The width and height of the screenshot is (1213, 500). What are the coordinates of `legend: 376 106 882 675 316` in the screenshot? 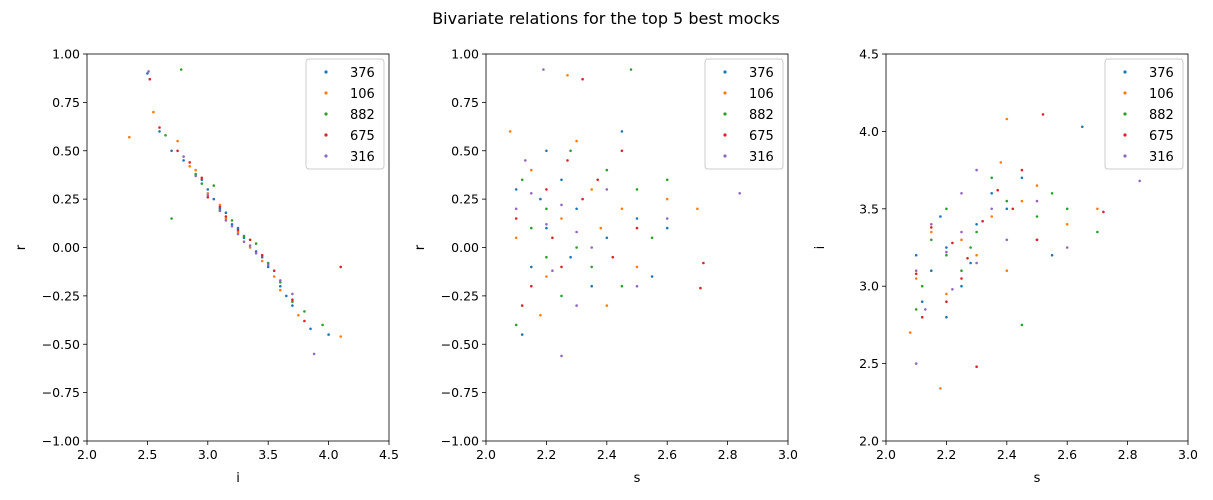 It's located at (1144, 114).